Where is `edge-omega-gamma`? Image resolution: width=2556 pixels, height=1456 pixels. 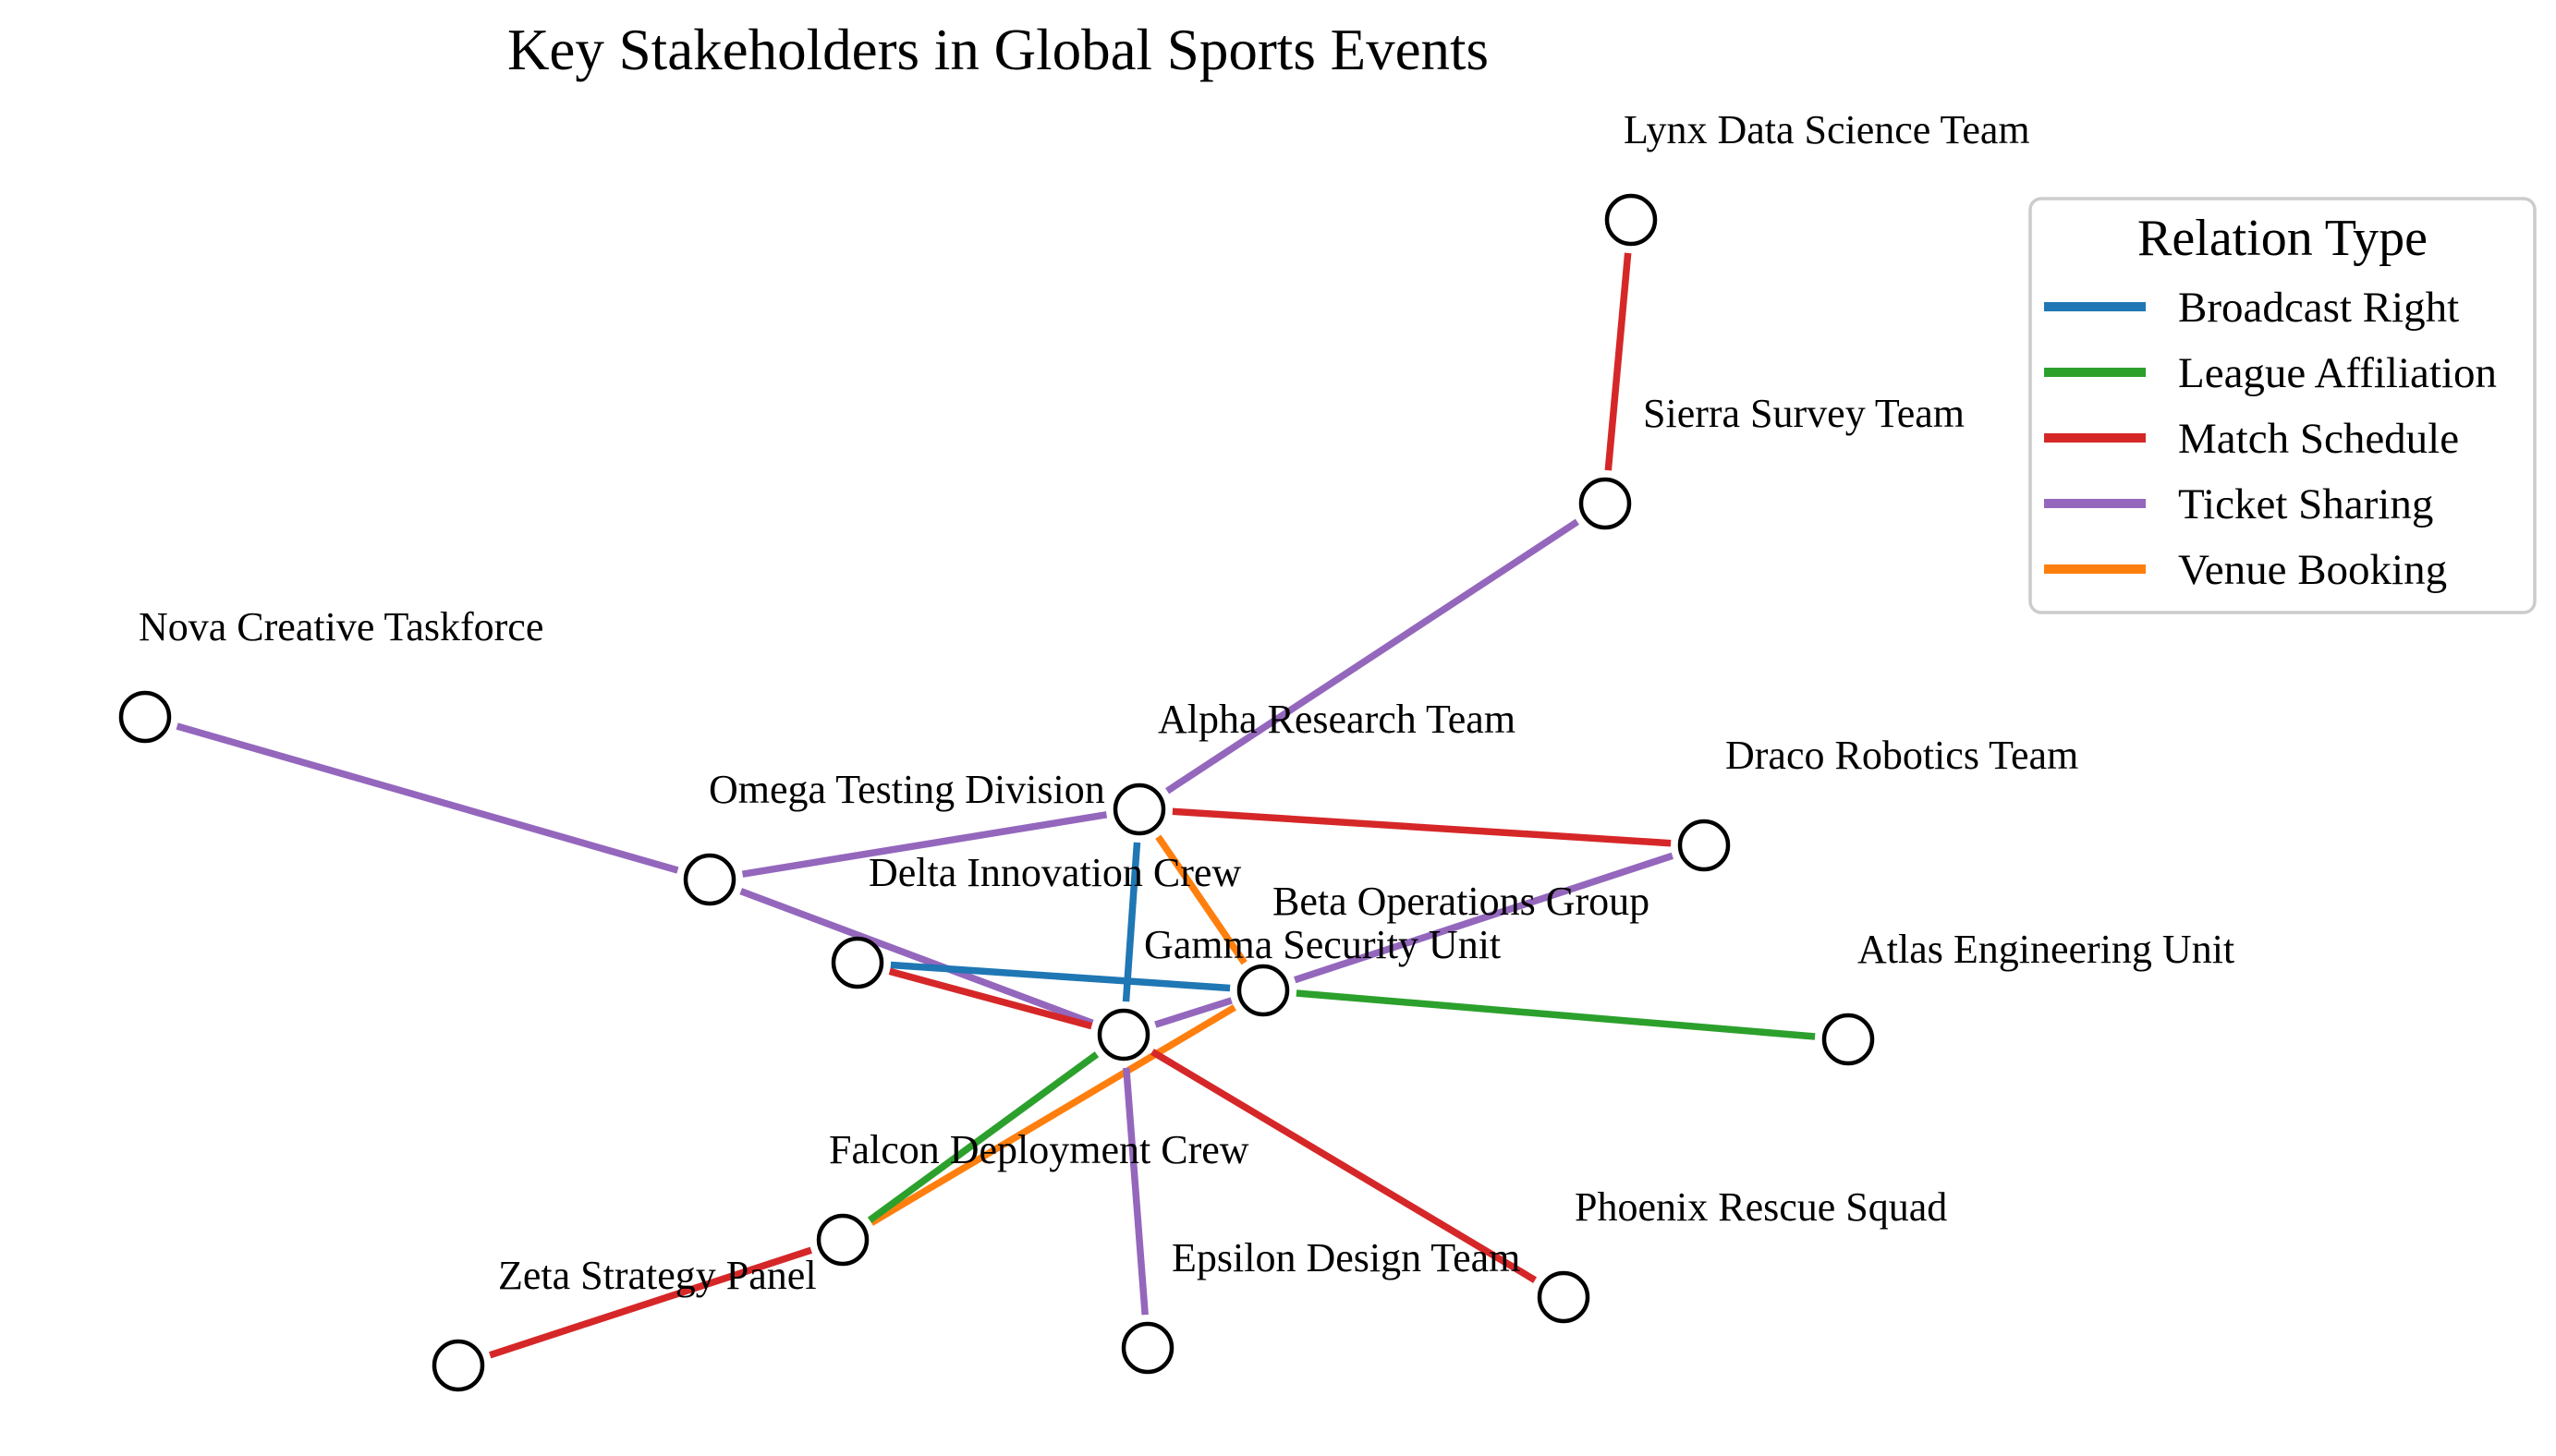
edge-omega-gamma is located at coordinates (916, 957).